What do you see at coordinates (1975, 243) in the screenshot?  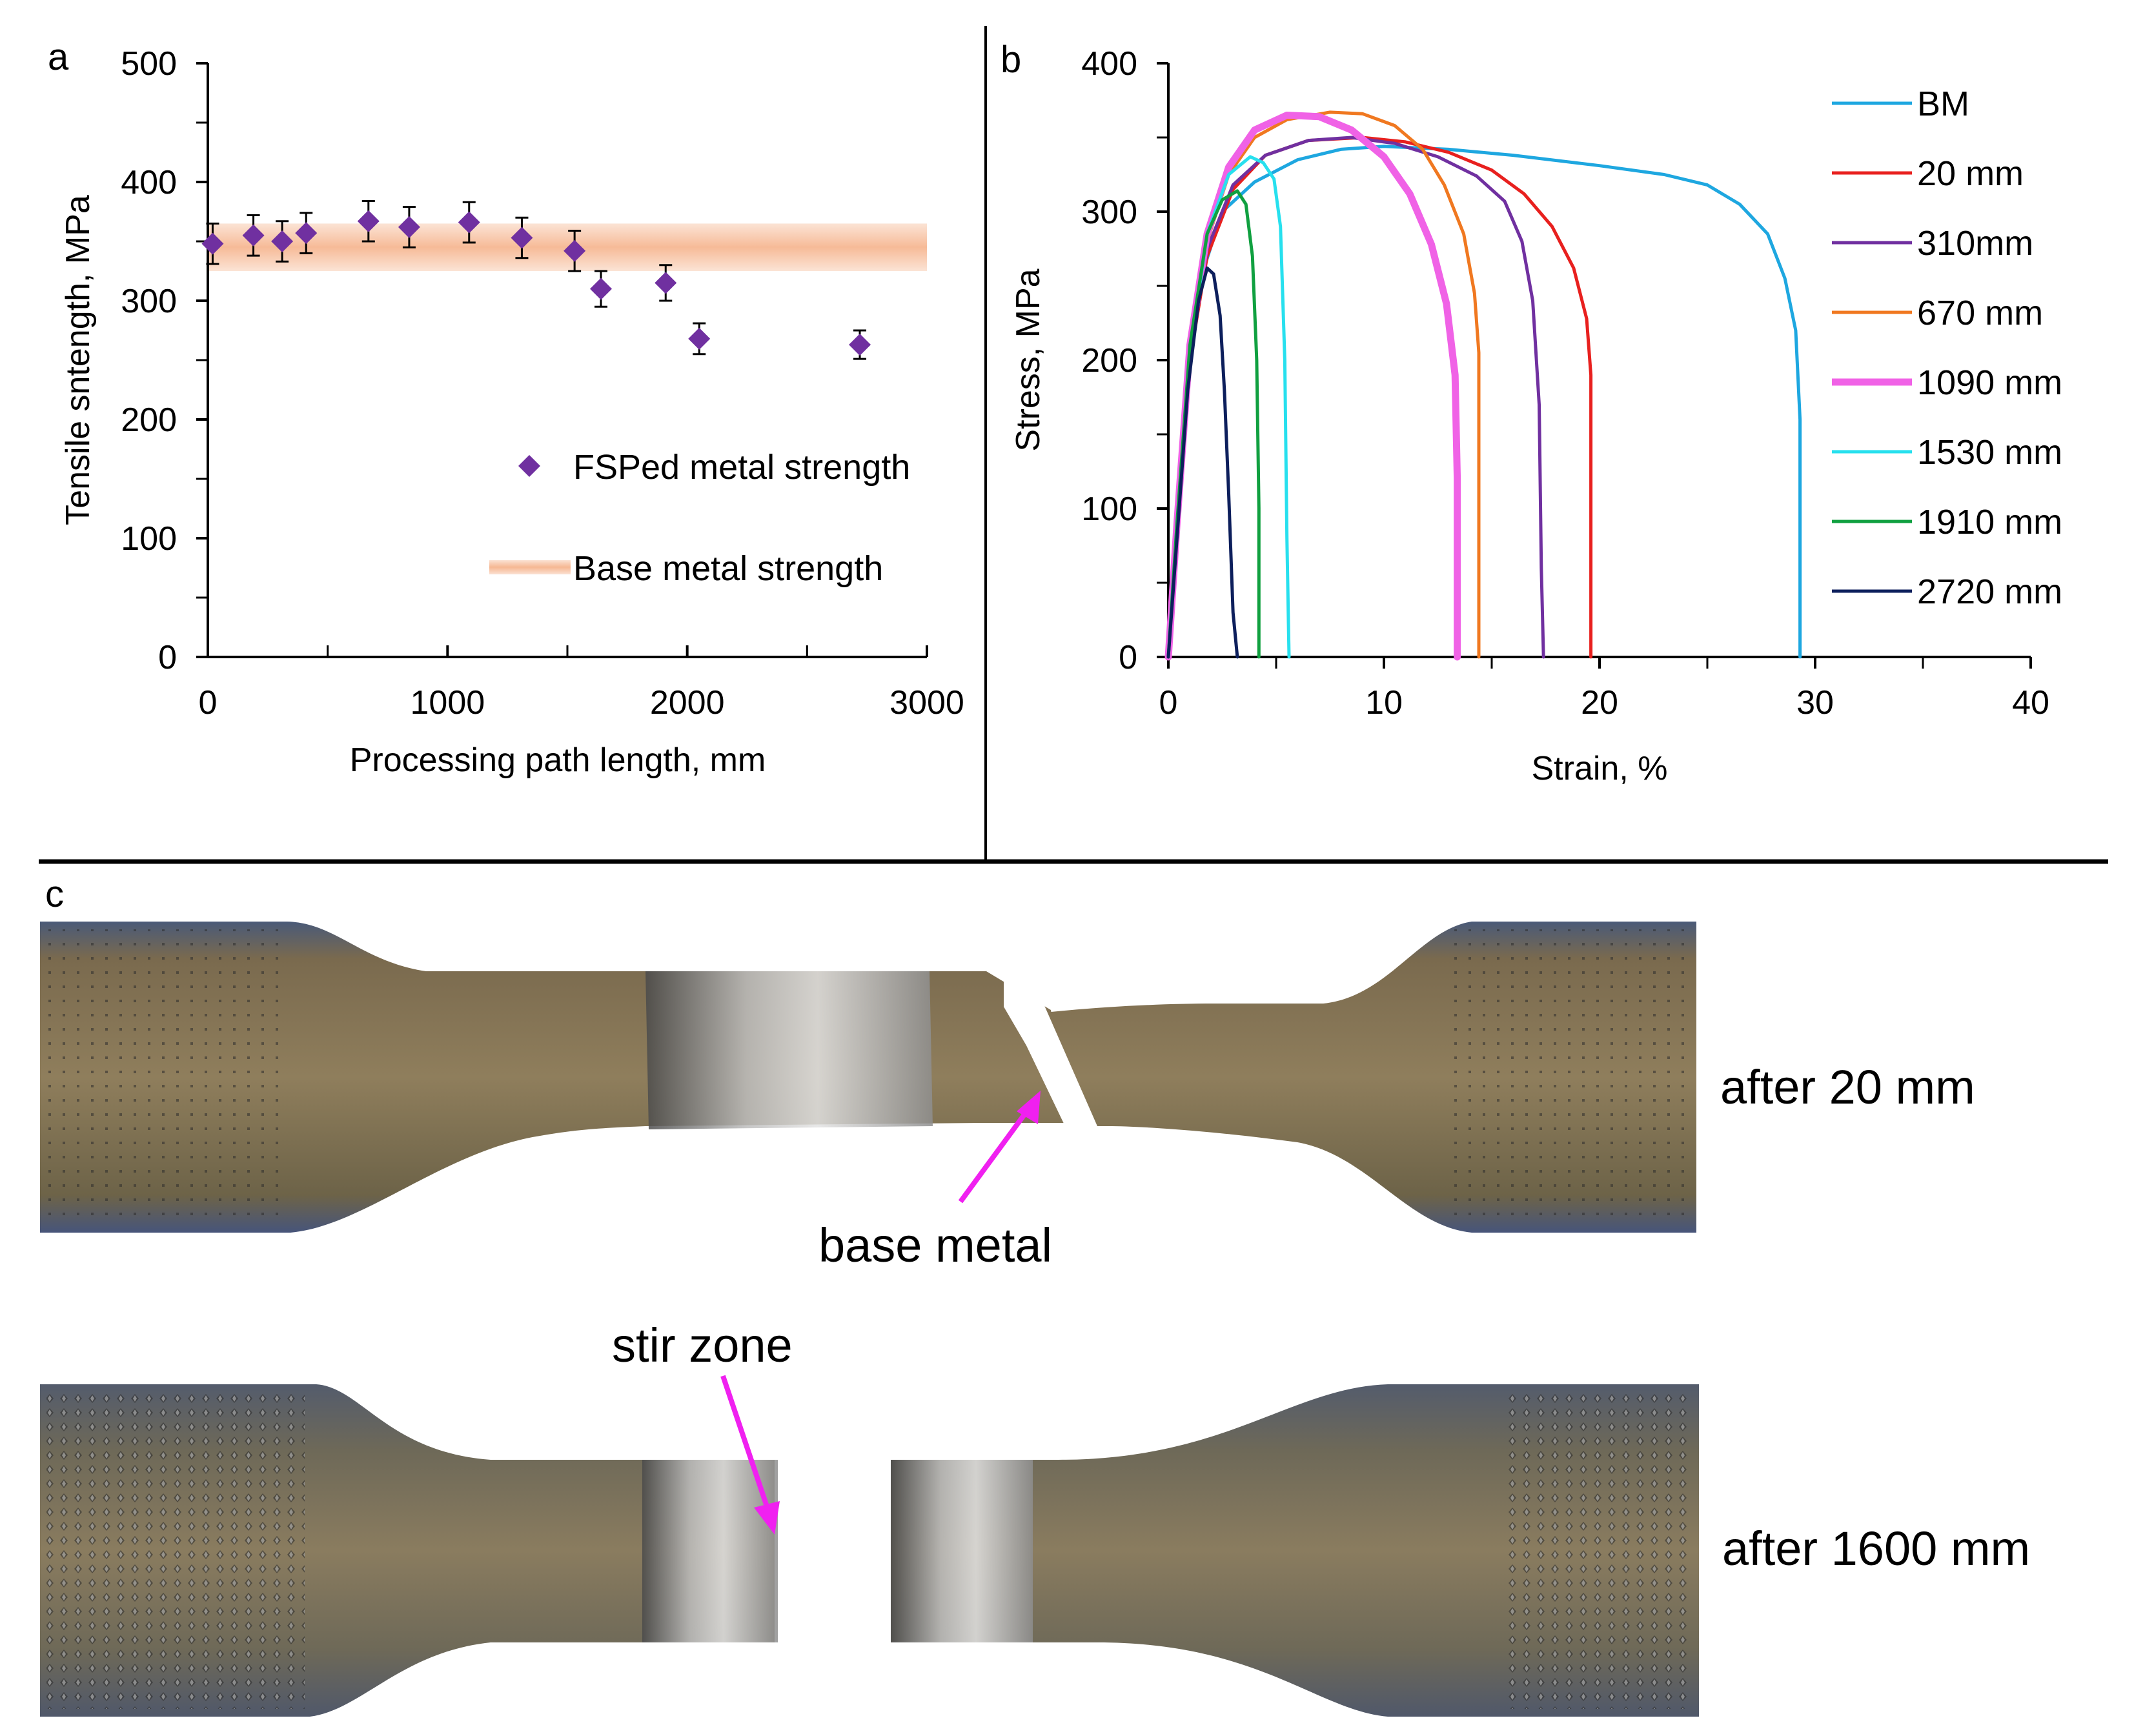 I see `legend-label: 310mm` at bounding box center [1975, 243].